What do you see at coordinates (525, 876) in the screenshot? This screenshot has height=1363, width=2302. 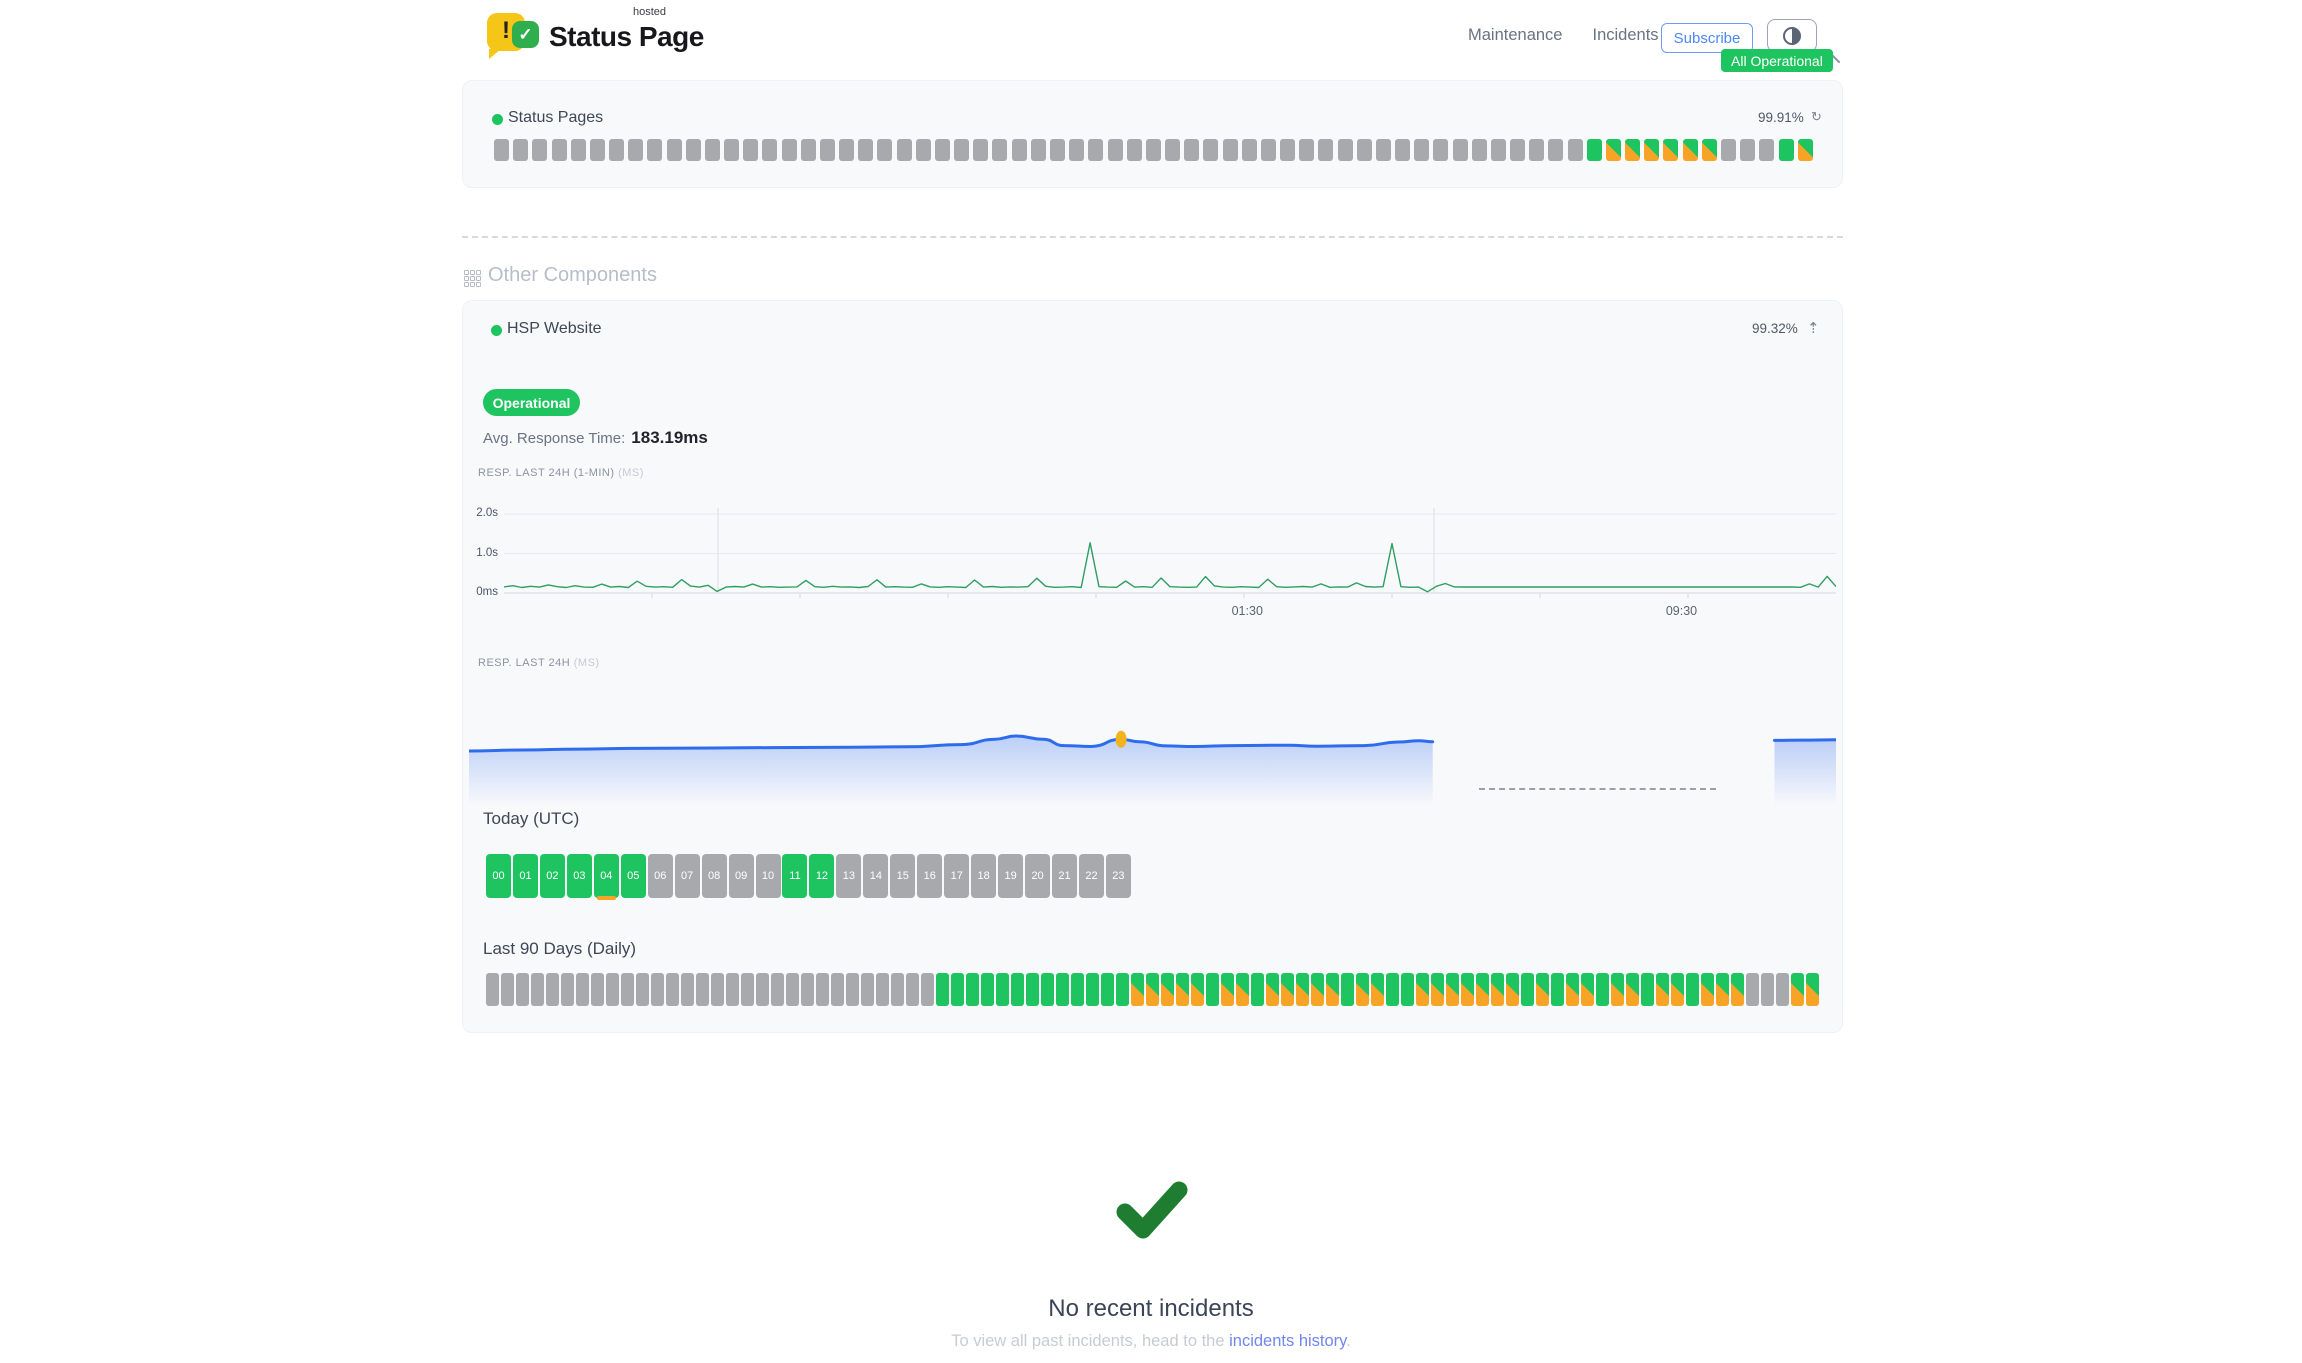 I see `hour-block-01: 01` at bounding box center [525, 876].